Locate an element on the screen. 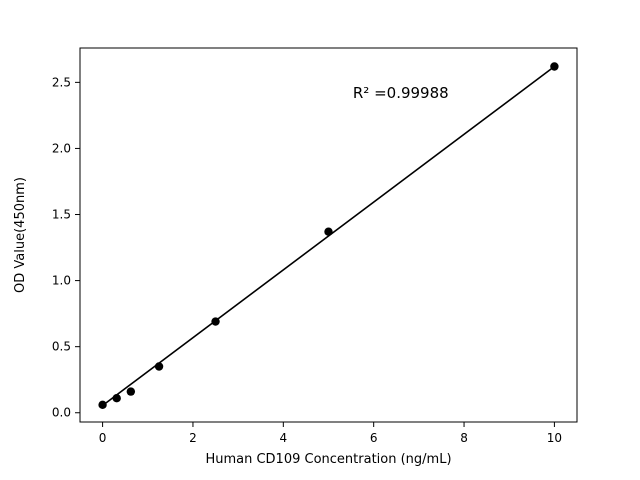 The image size is (640, 480). r-squared-annotation: R² =0.99988 is located at coordinates (401, 93).